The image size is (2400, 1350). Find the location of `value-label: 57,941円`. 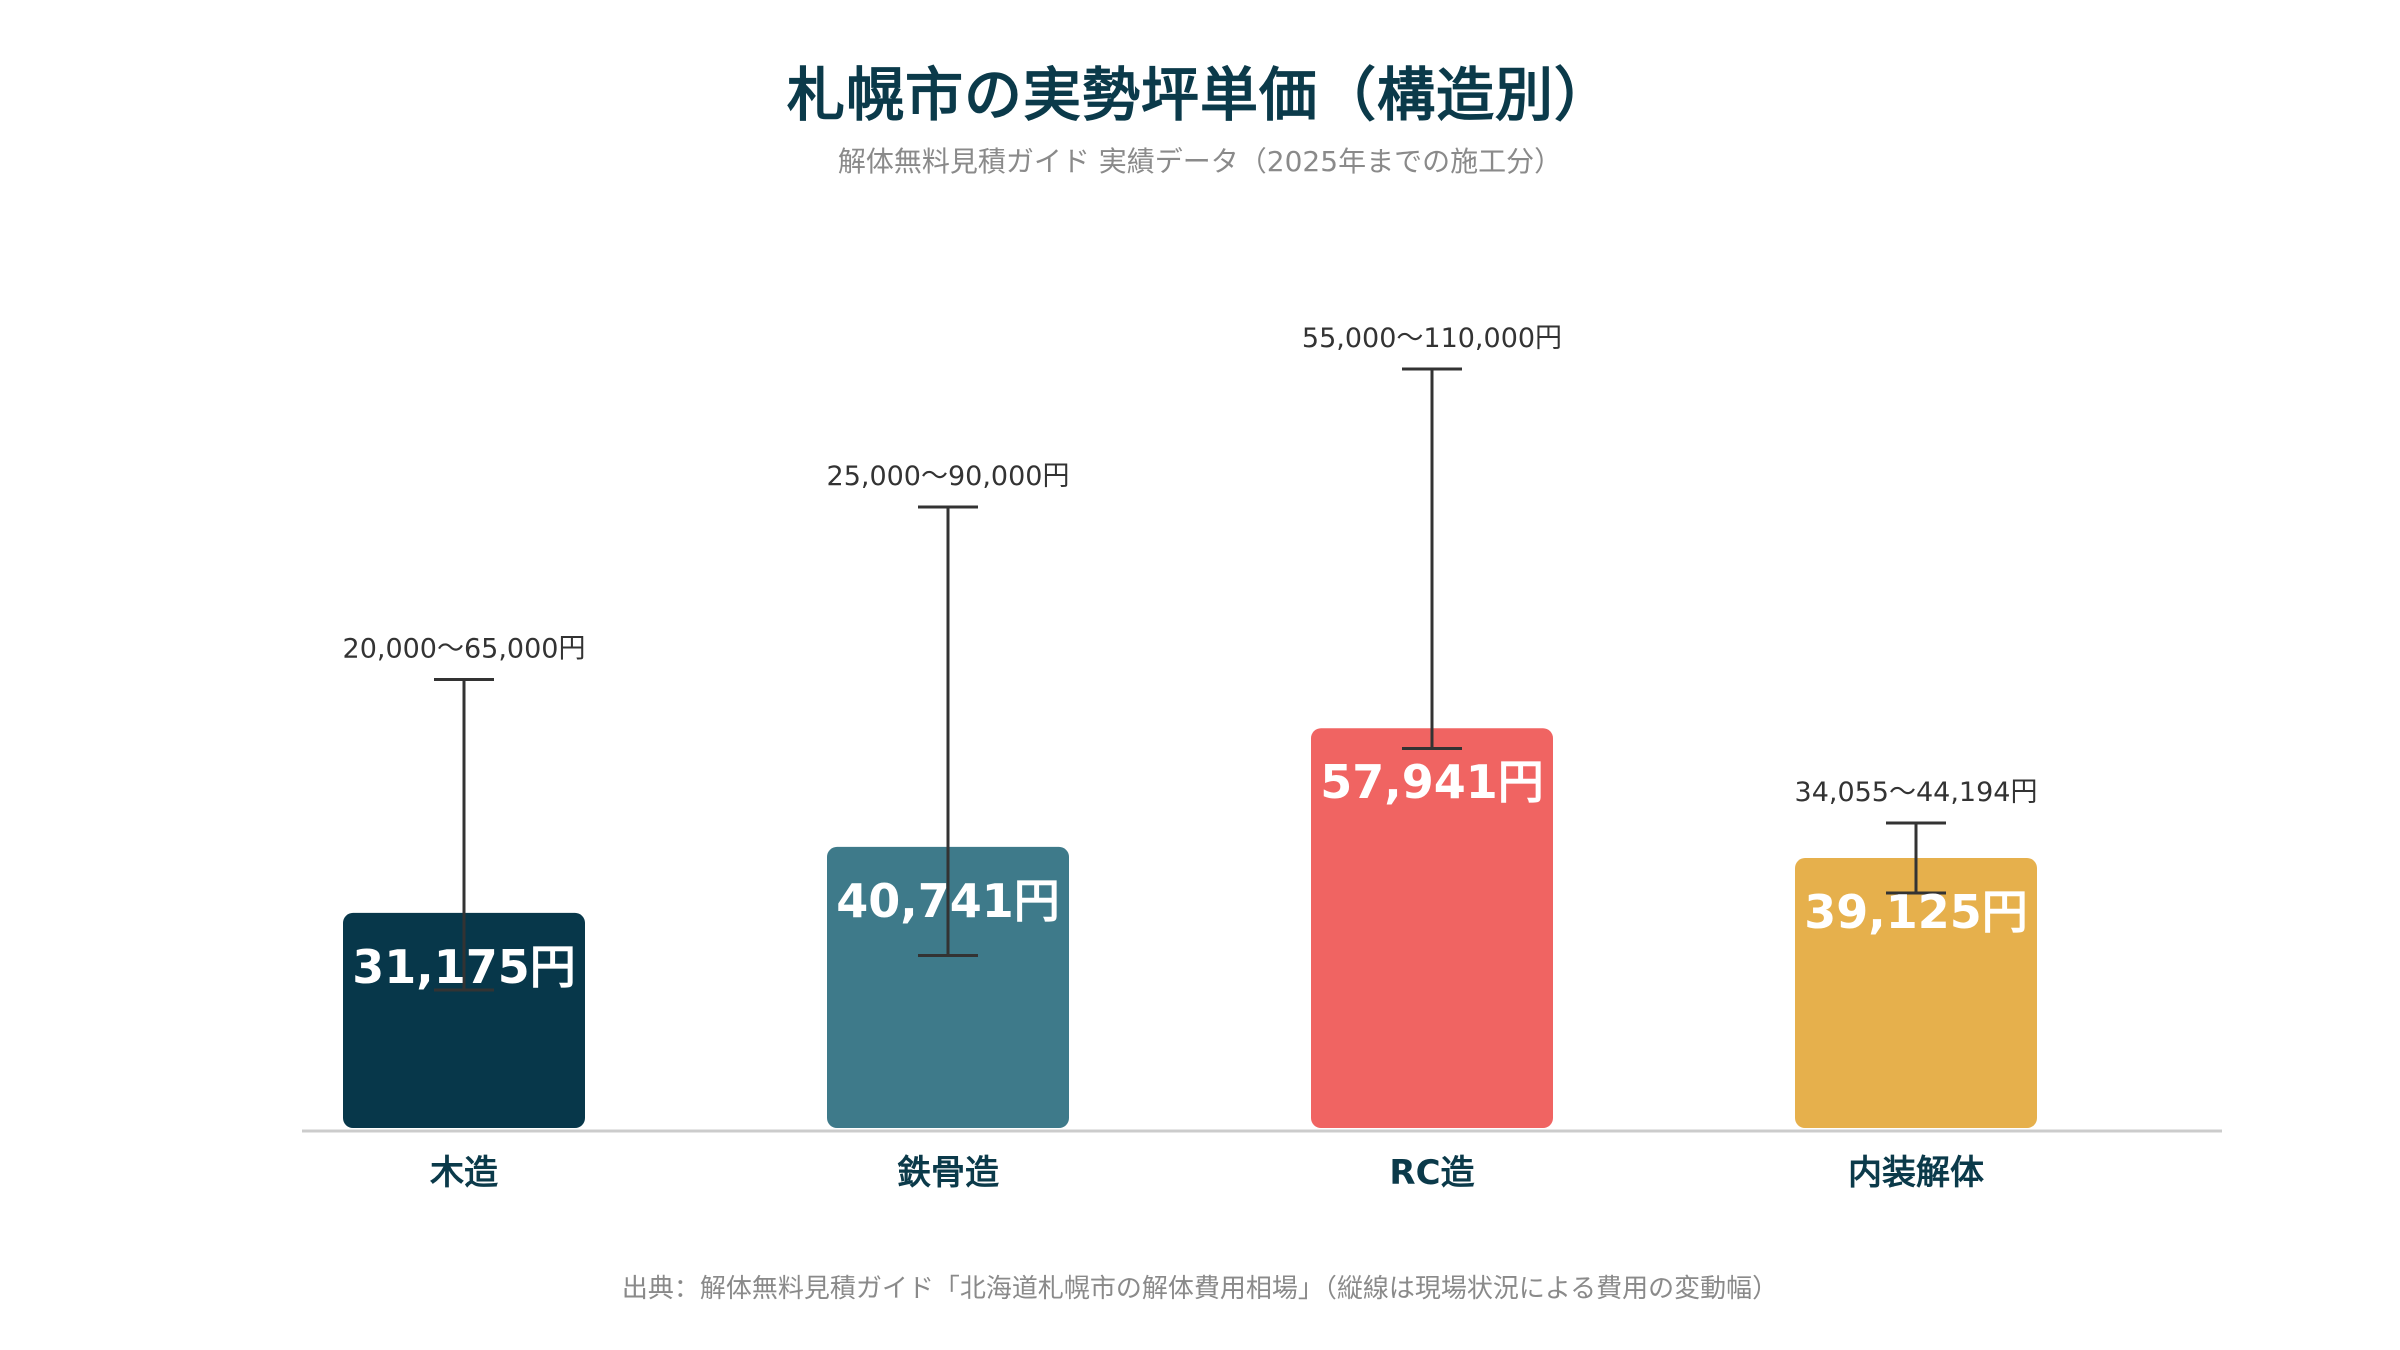

value-label: 57,941円 is located at coordinates (1432, 782).